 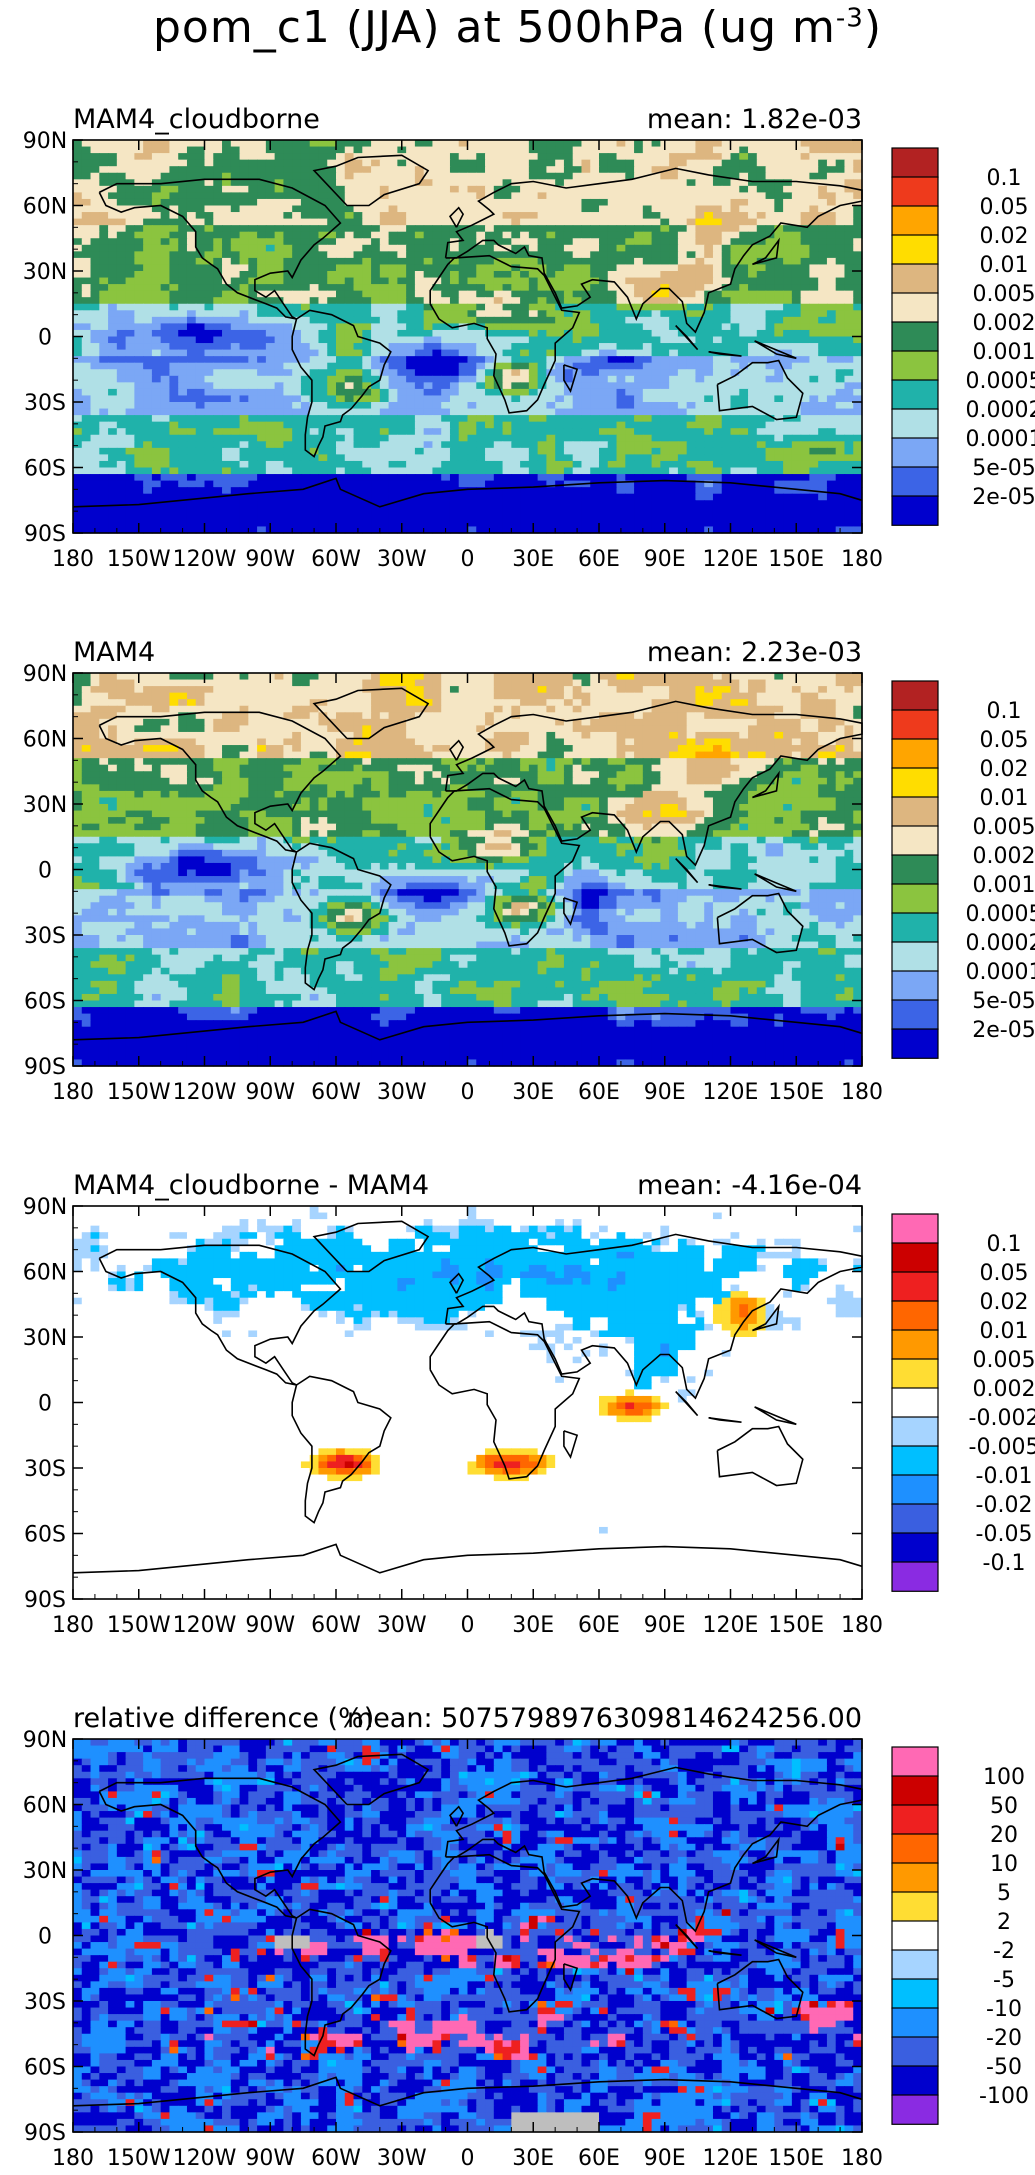 I want to click on panel-2-x-tick-label: 60W, so click(x=336, y=1092).